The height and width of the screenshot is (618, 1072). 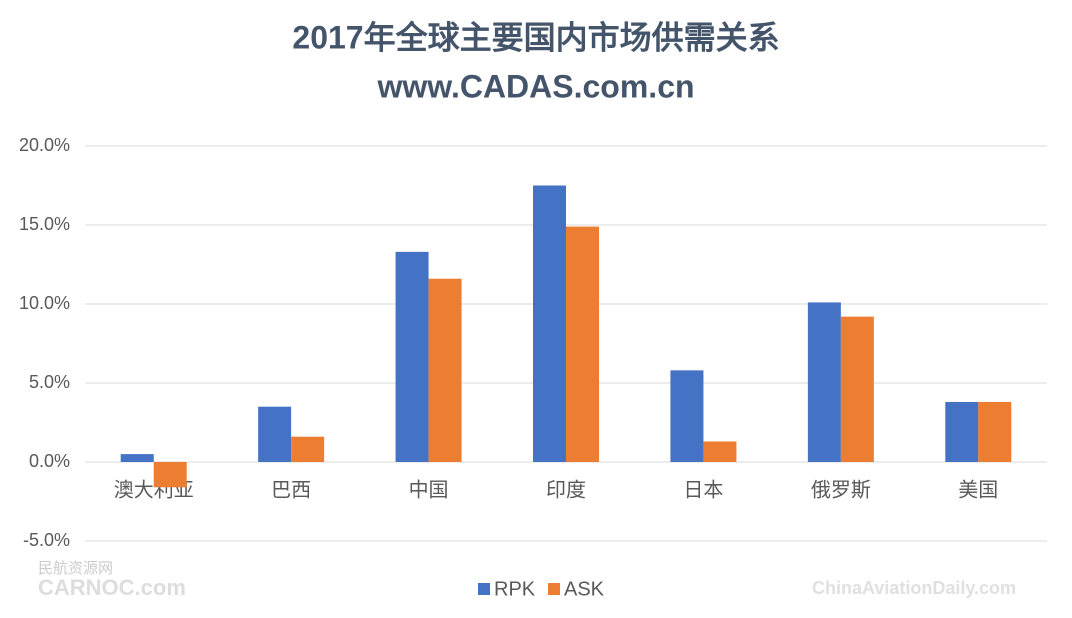 I want to click on x-tick-label: 中国, so click(x=429, y=489).